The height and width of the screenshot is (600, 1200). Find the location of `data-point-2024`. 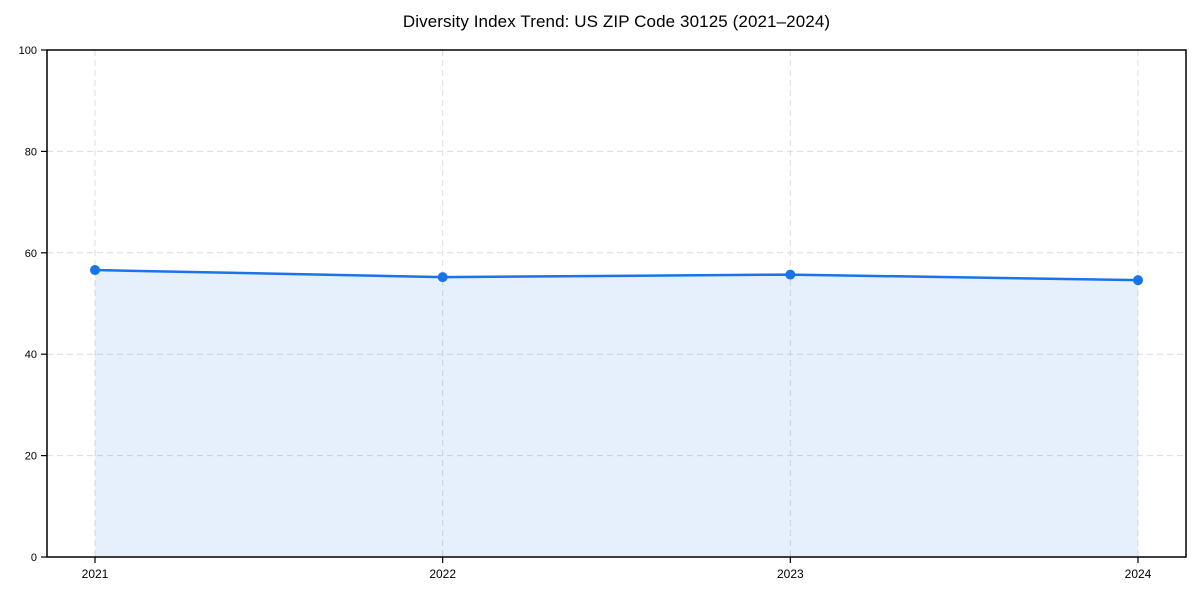

data-point-2024 is located at coordinates (1138, 280).